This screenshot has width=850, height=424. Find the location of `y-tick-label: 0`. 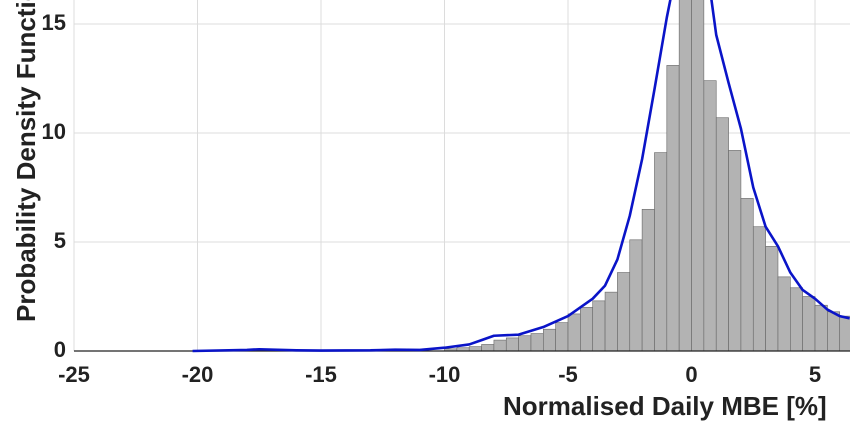

y-tick-label: 0 is located at coordinates (60, 349).